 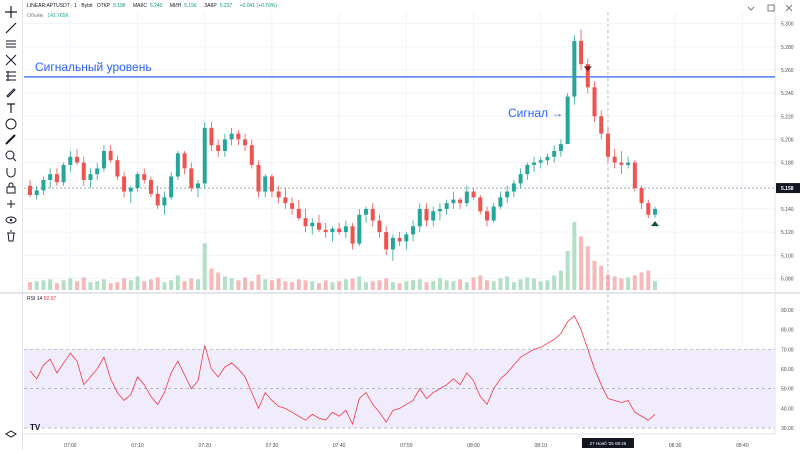 I want to click on trend-line-icon, so click(x=11, y=28).